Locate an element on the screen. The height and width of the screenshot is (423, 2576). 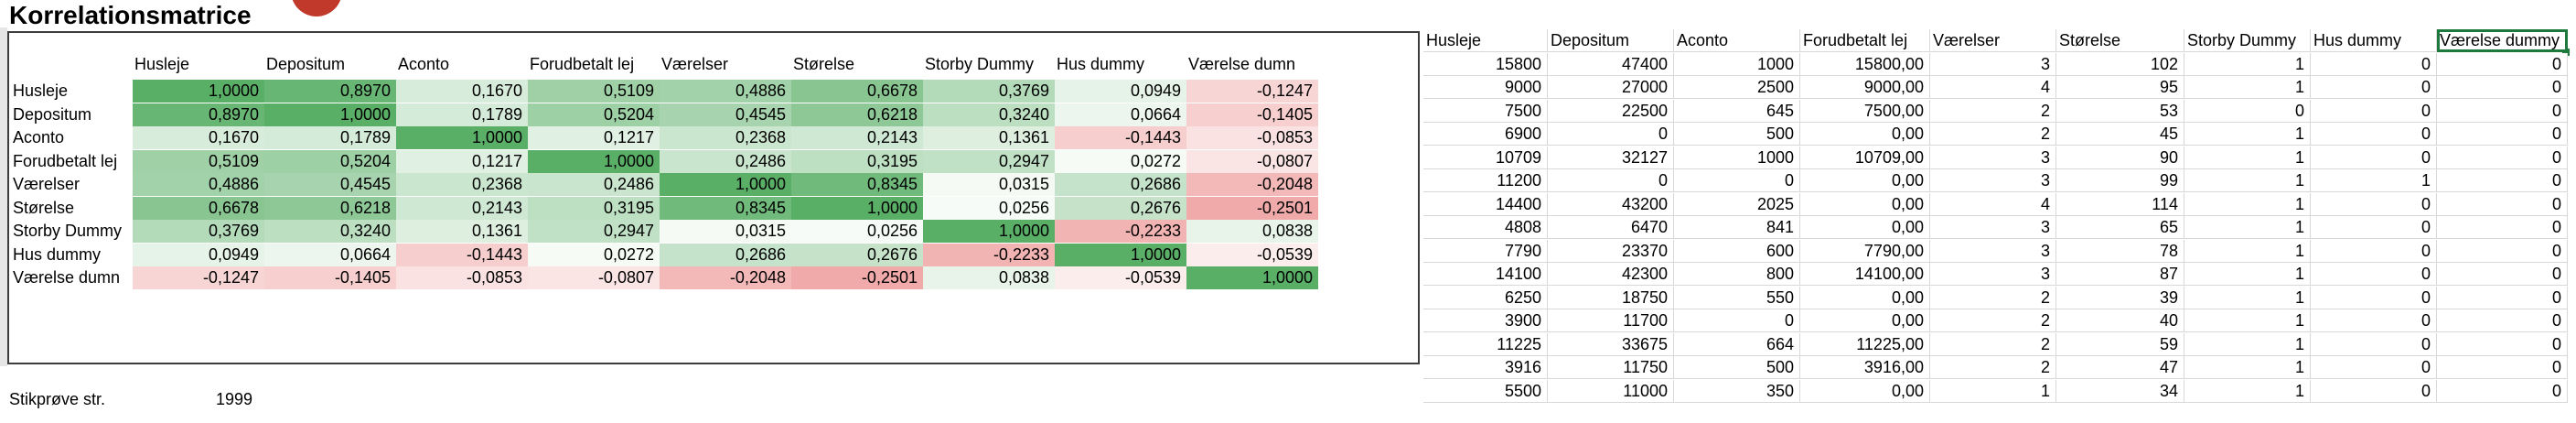
data-column-header: Hus dummy is located at coordinates (2374, 41).